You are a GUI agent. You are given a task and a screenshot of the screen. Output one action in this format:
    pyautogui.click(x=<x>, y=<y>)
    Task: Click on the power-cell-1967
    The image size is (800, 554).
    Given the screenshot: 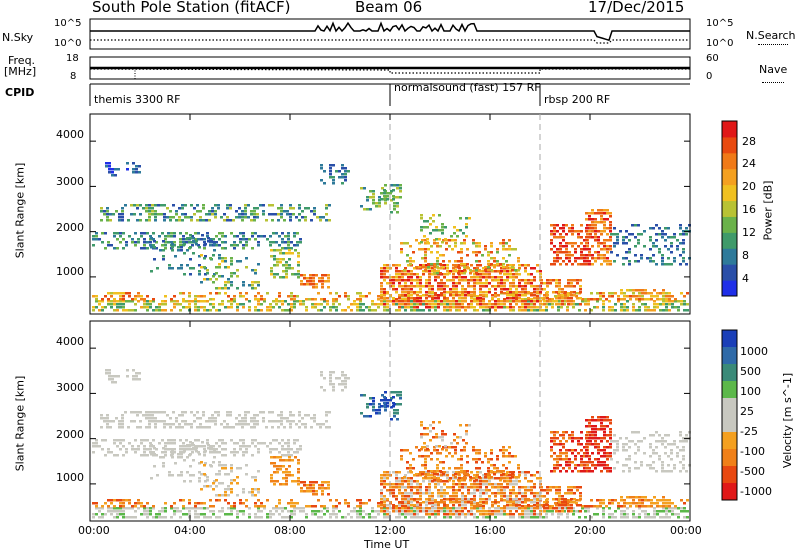 What is the action you would take?
    pyautogui.click(x=497, y=264)
    